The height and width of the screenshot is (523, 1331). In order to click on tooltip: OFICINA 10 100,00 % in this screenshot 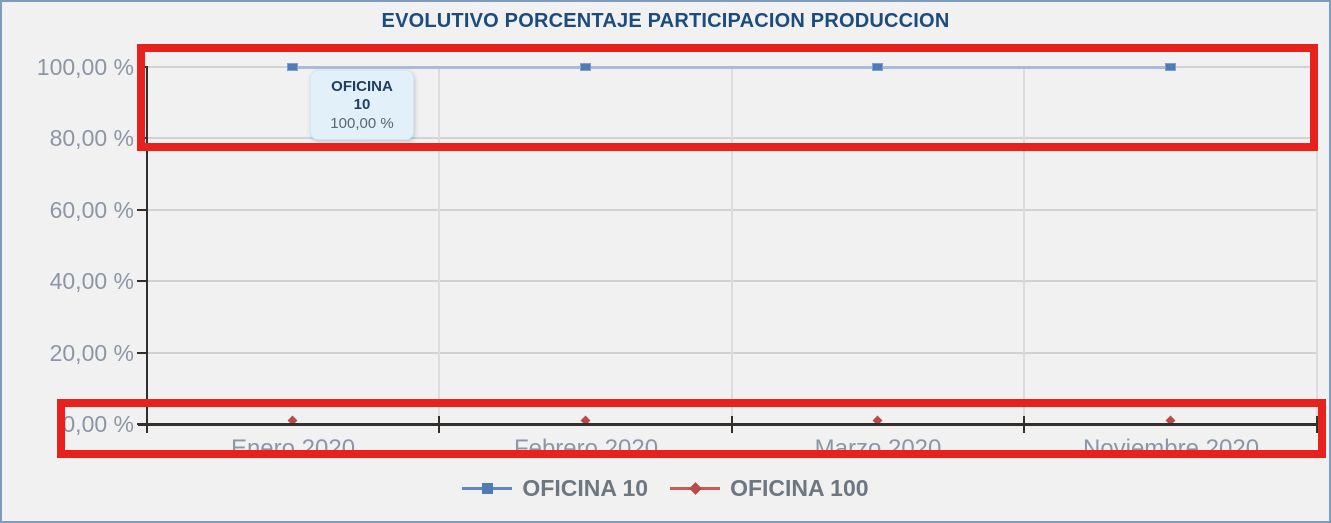, I will do `click(362, 105)`.